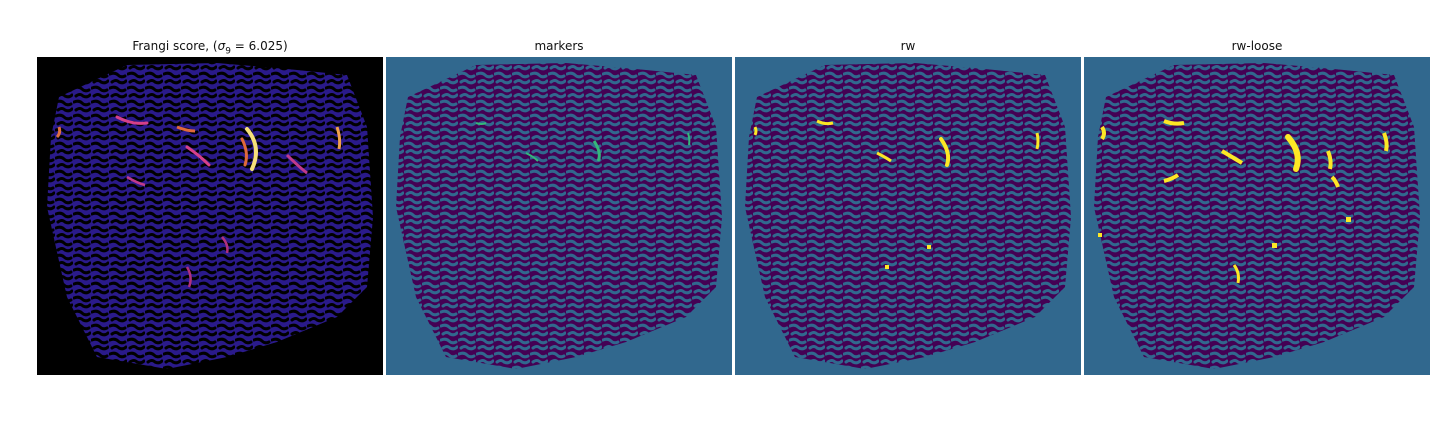 The height and width of the screenshot is (432, 1440). What do you see at coordinates (908, 46) in the screenshot?
I see `panel-title-rw: rw` at bounding box center [908, 46].